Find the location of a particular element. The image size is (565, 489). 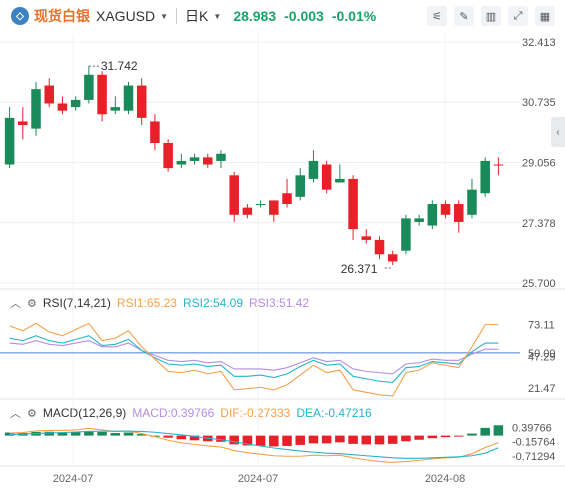

macd-value: MACD:0.39766 is located at coordinates (173, 413).